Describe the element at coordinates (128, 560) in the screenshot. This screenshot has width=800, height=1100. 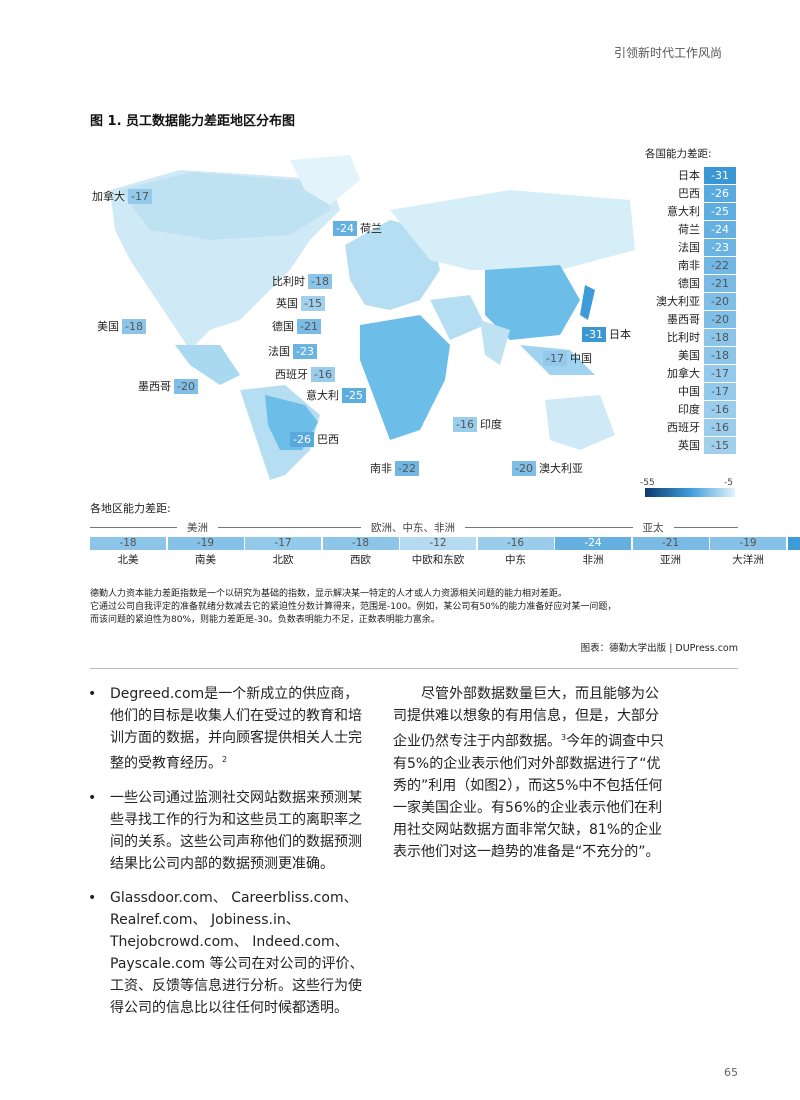
I see `region-name: 北美` at that location.